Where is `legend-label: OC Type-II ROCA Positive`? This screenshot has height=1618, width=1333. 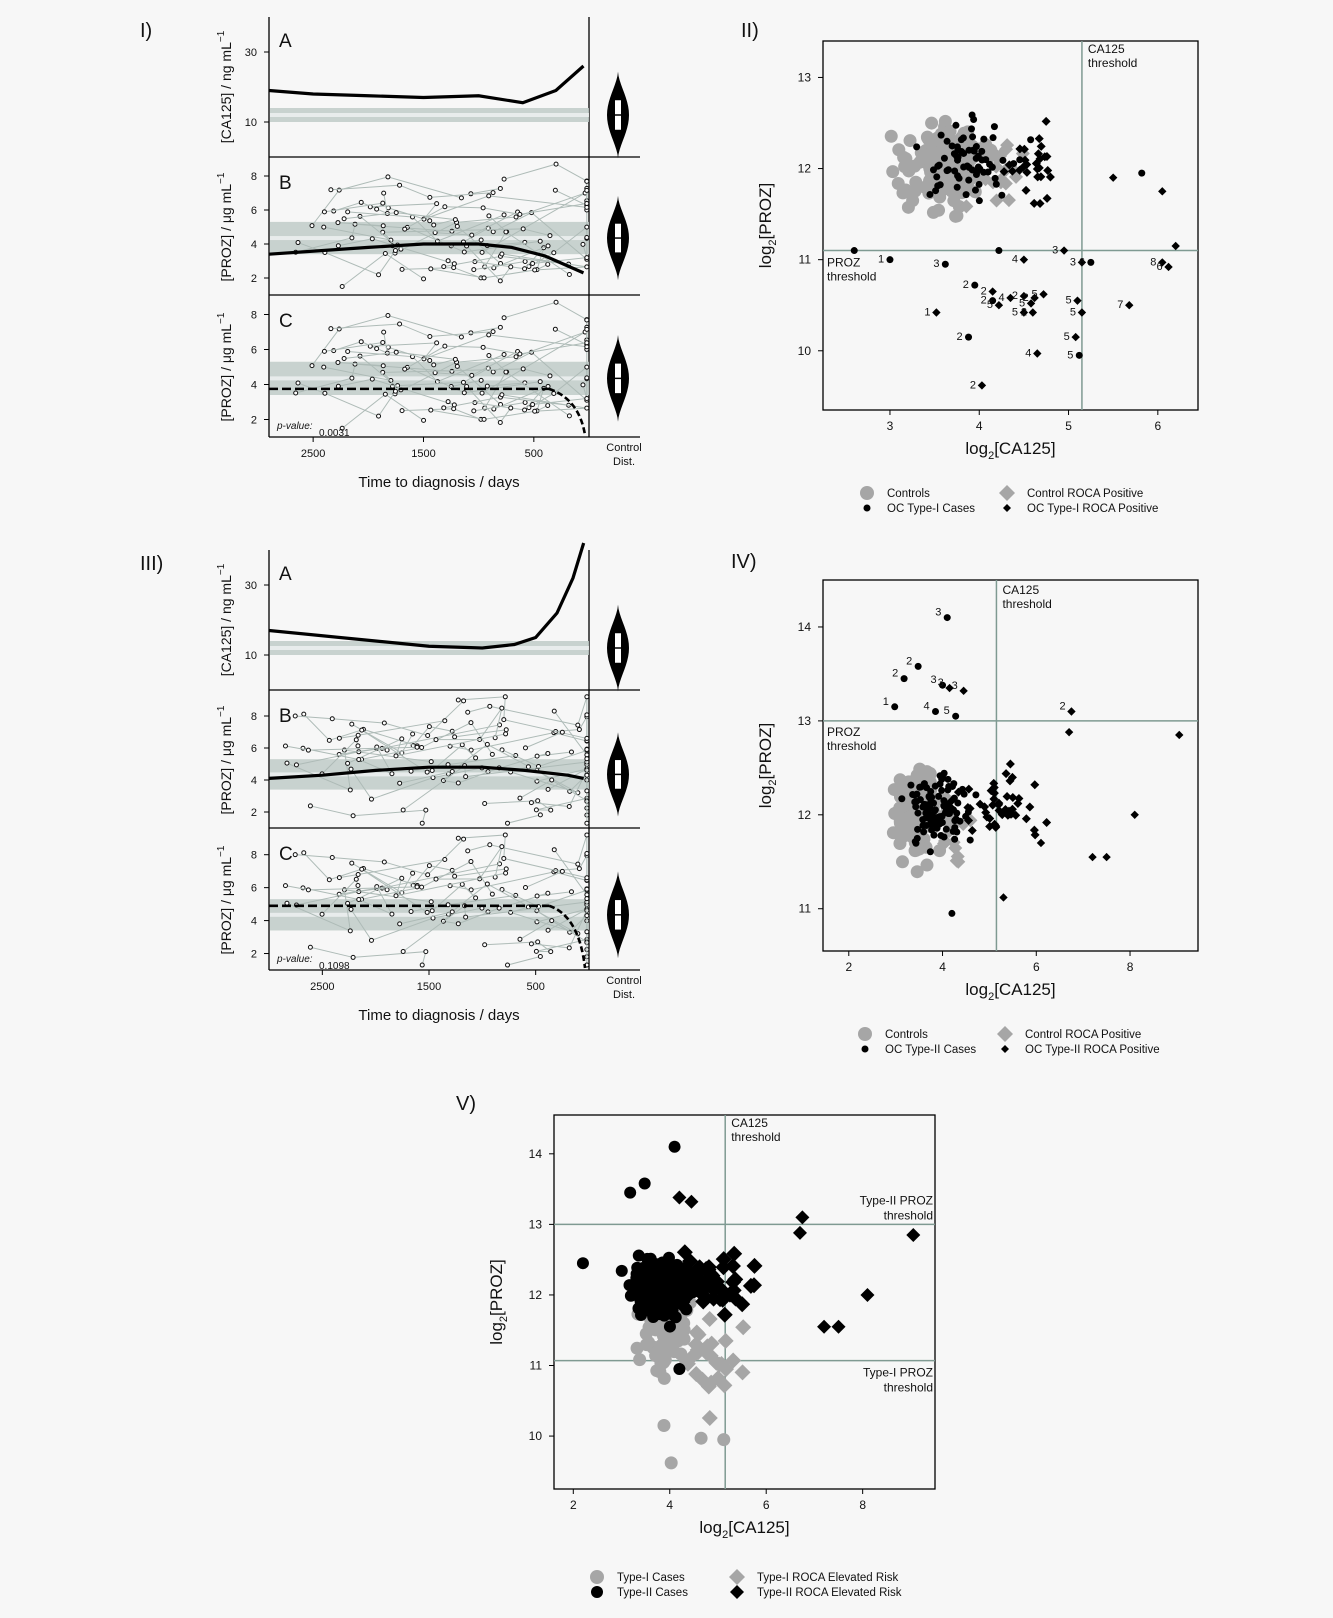
legend-label: OC Type-II ROCA Positive is located at coordinates (1092, 1050).